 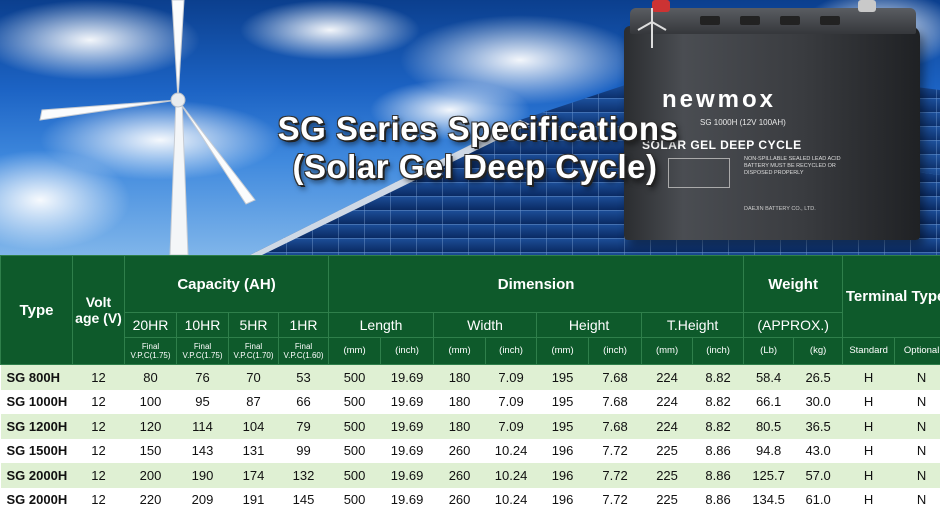 What do you see at coordinates (98, 310) in the screenshot?
I see `header-voltage: Volt age (V)` at bounding box center [98, 310].